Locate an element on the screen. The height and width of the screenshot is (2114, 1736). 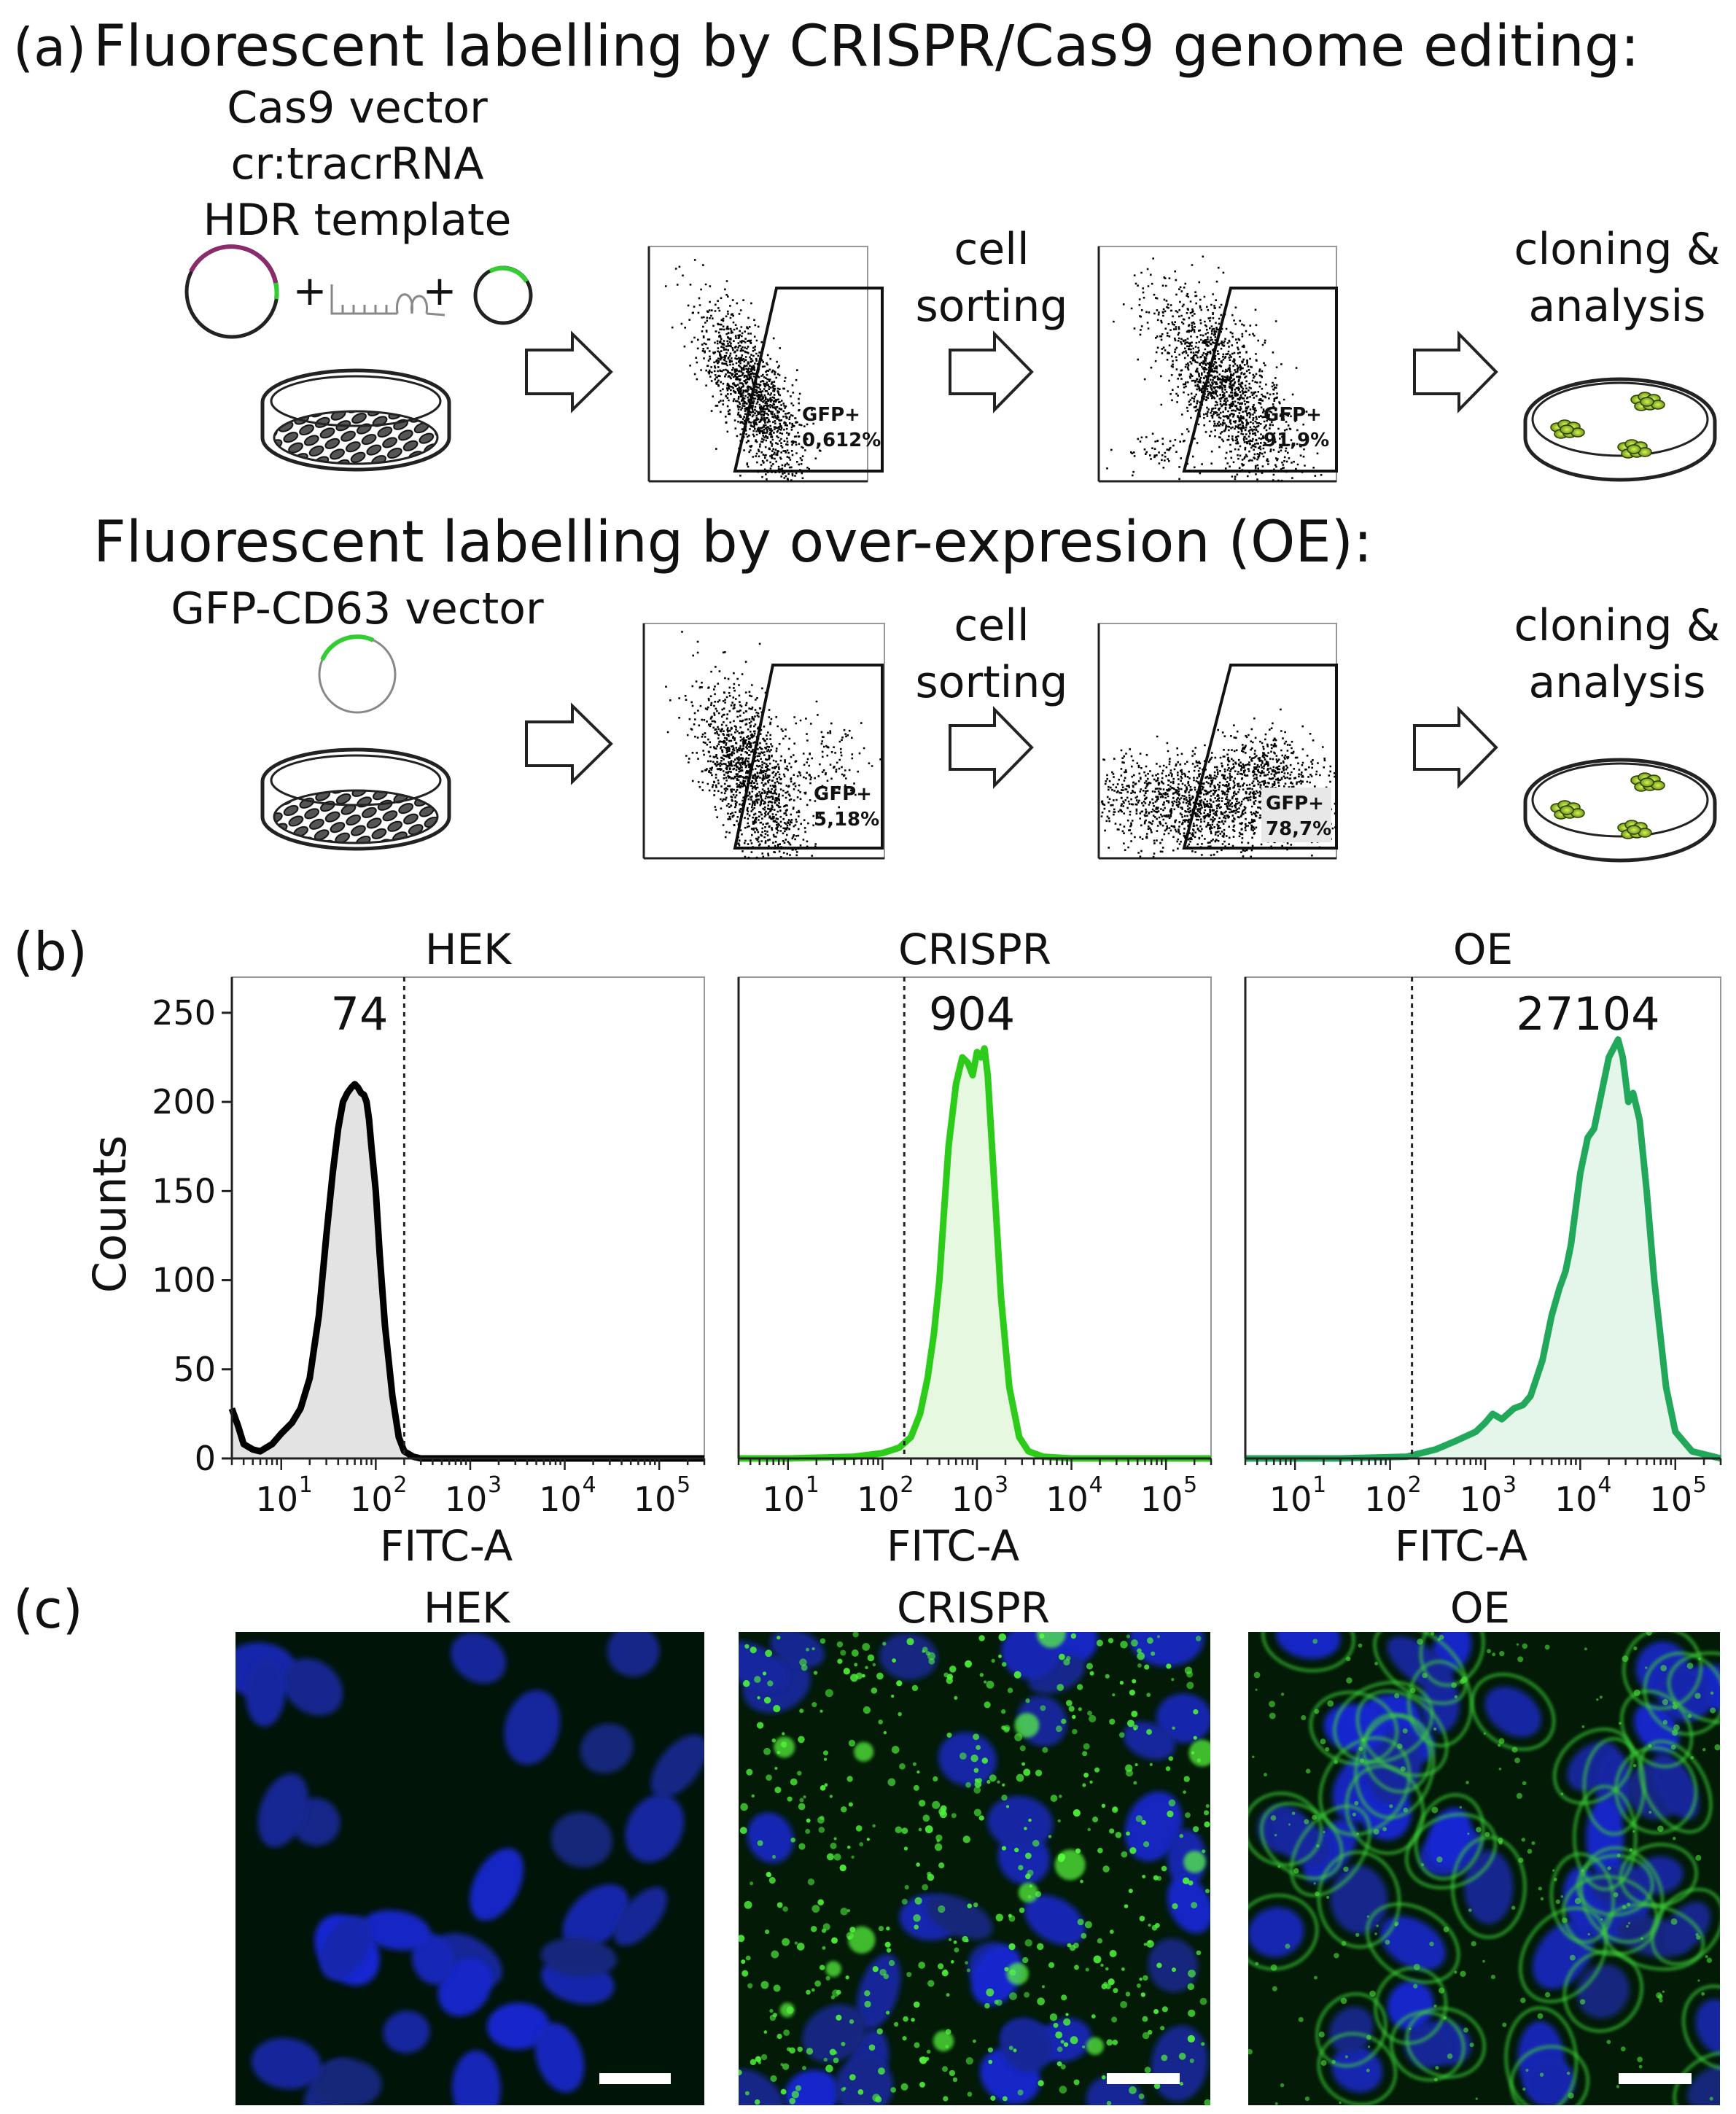
panel-b-label: (b) is located at coordinates (50, 952).